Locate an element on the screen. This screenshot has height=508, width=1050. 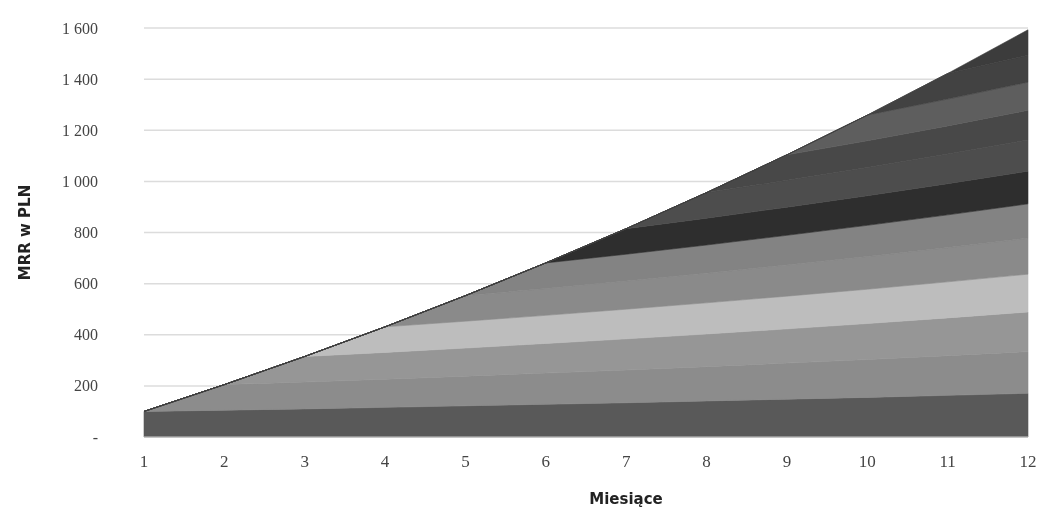
x-tick-label: 10 is located at coordinates (867, 461).